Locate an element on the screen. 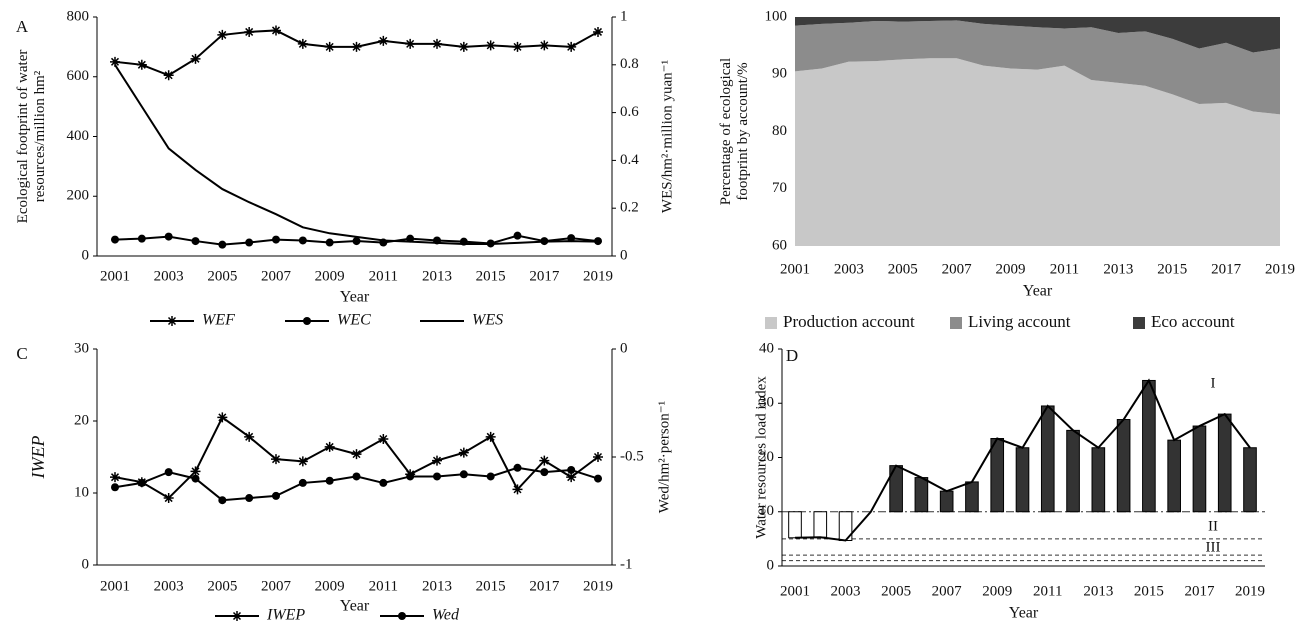  y-axis-title: IWEP is located at coordinates (38, 458).